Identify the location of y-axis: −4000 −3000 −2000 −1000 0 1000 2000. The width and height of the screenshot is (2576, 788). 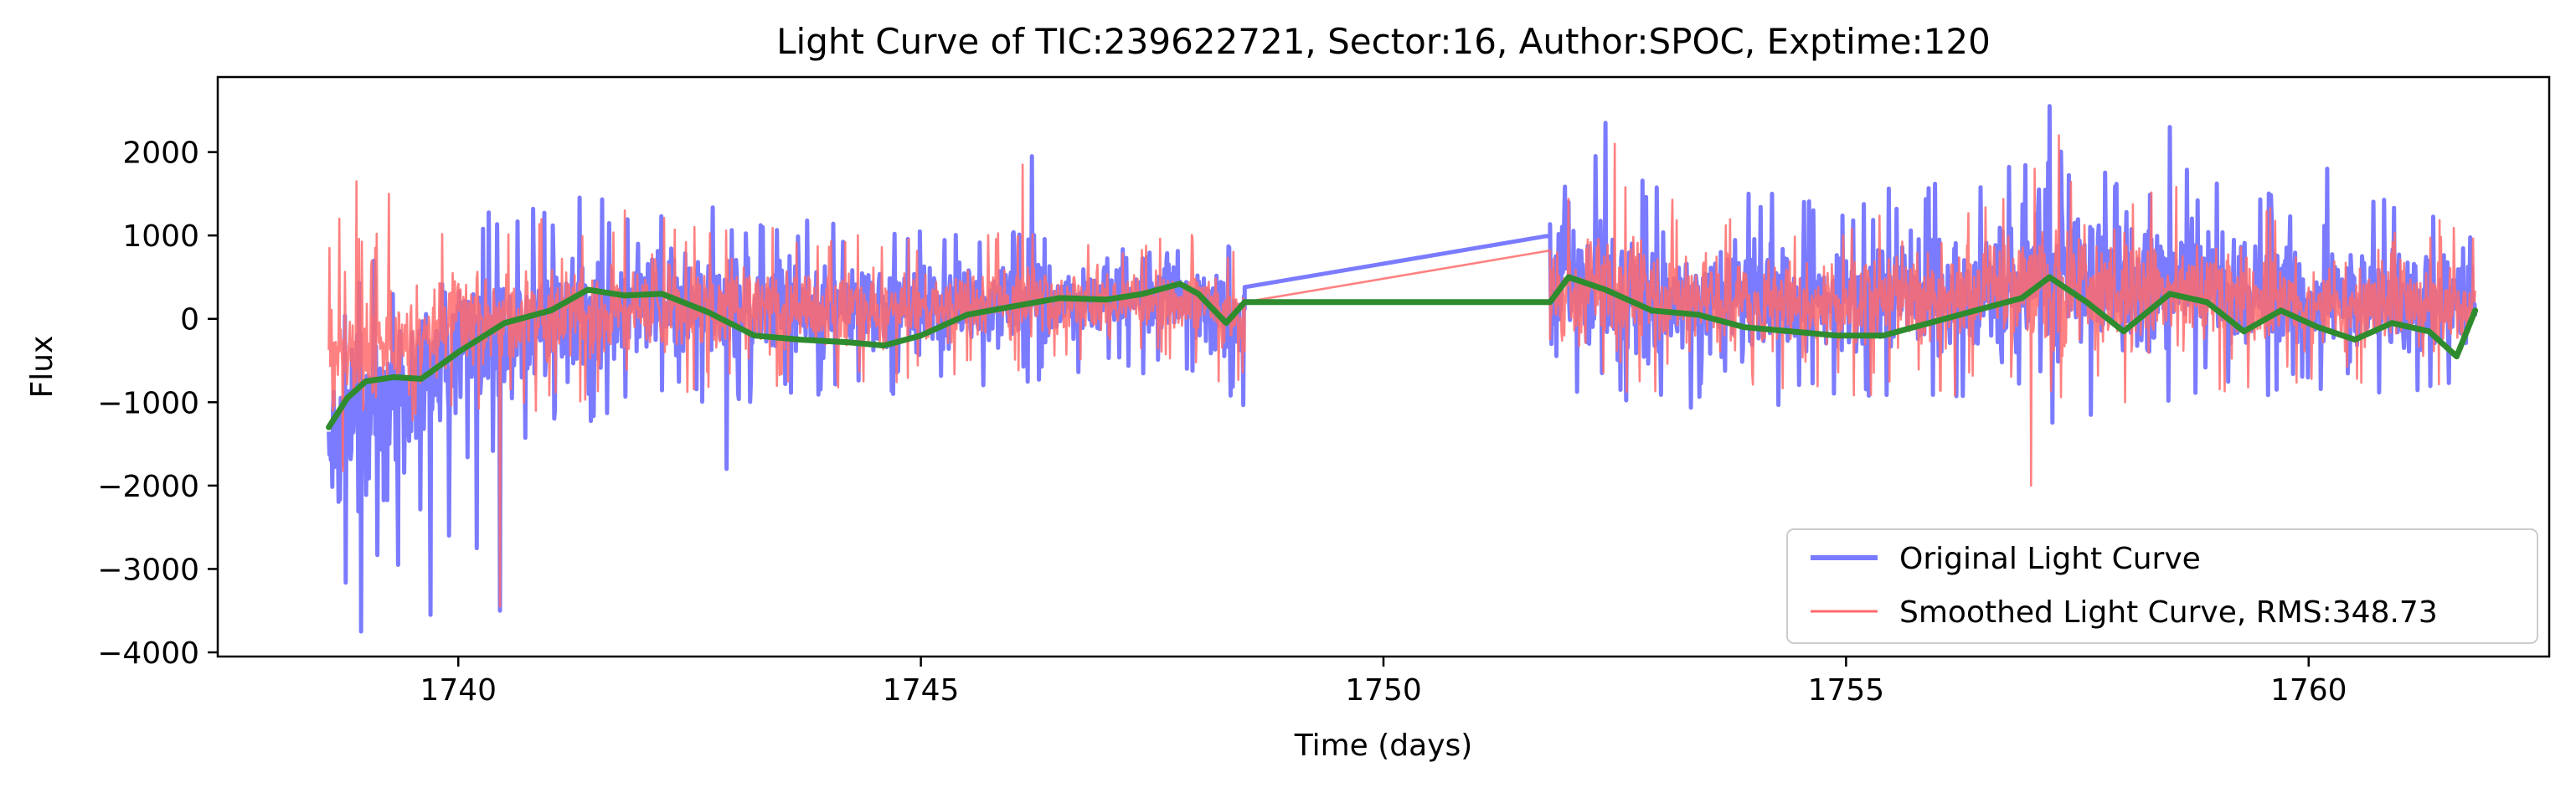
(157, 403).